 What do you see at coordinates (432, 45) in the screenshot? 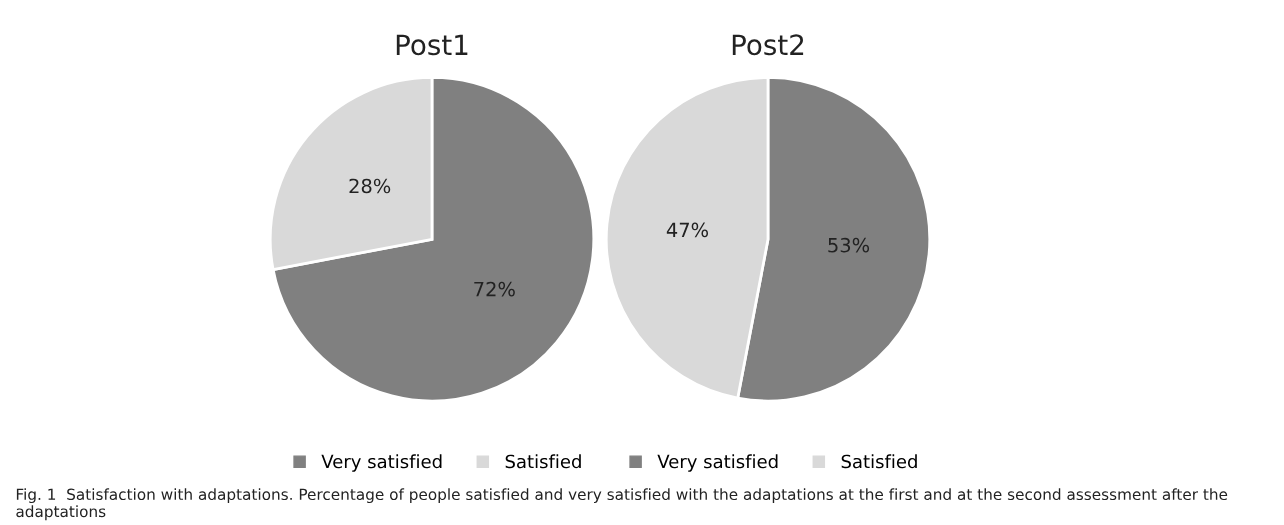
I see `chart-title: Post1` at bounding box center [432, 45].